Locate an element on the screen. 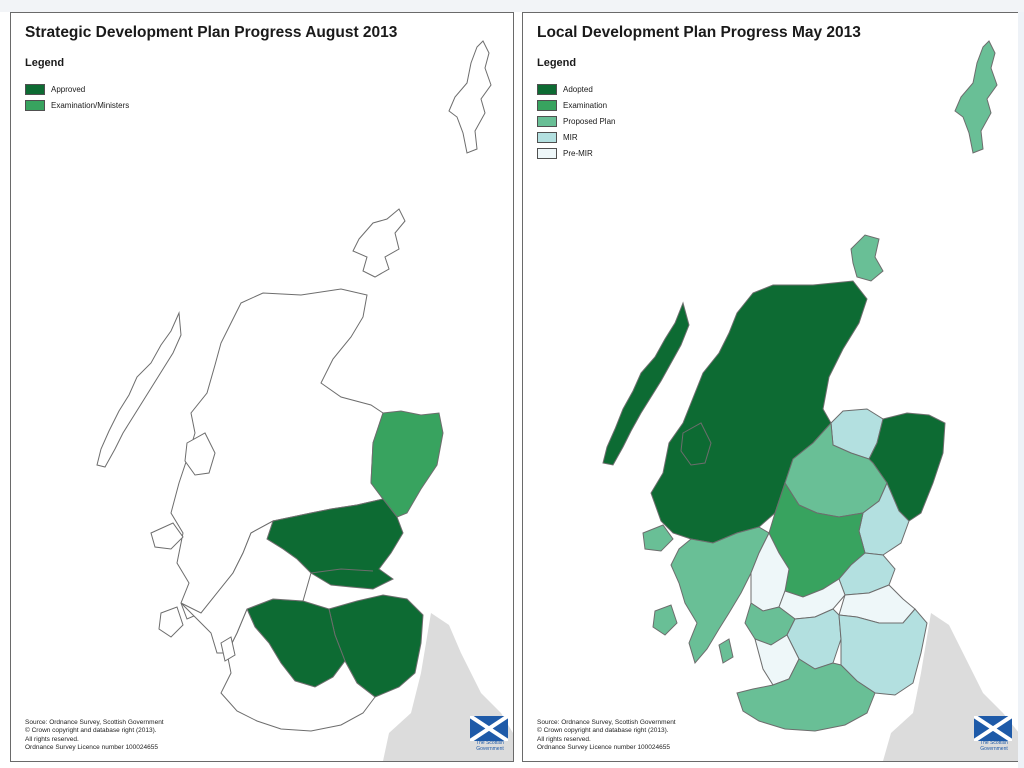 Image resolution: width=1024 pixels, height=768 pixels. island-skye-adopted is located at coordinates (696, 444).